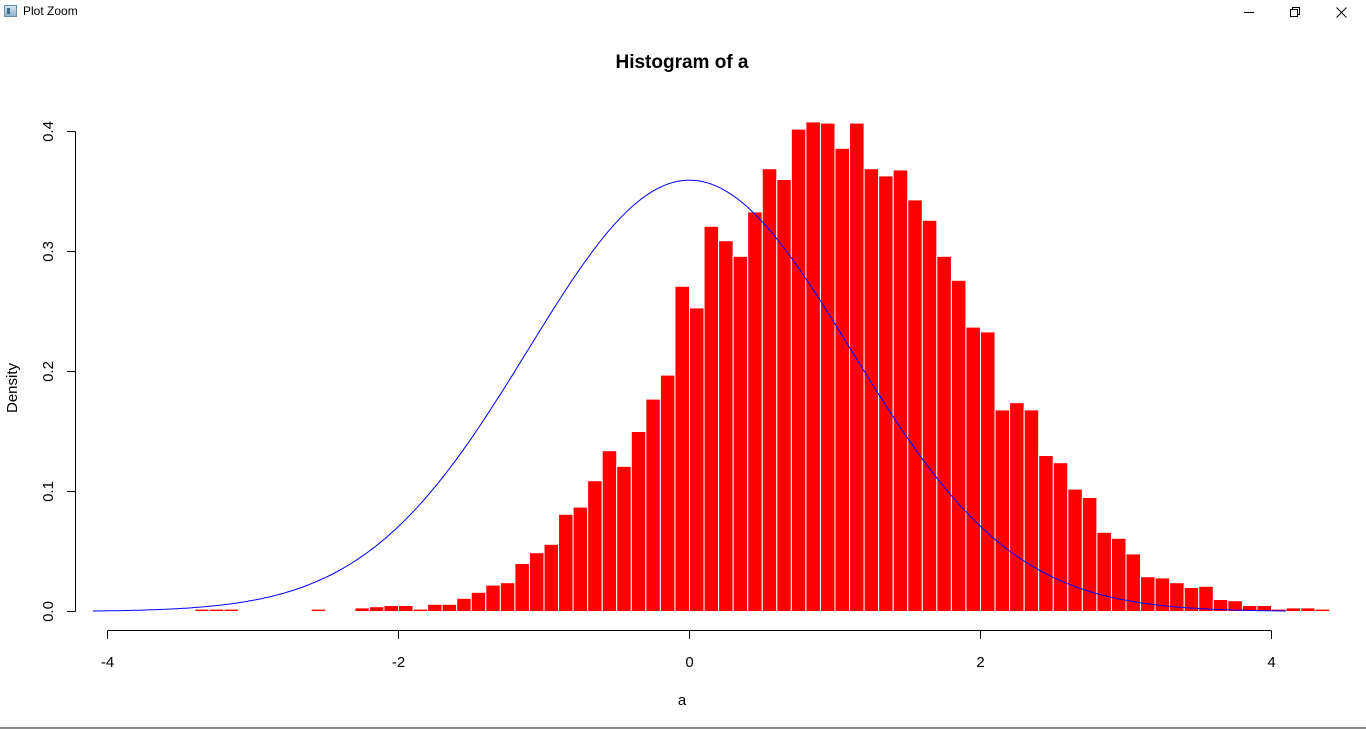  I want to click on x-tick-label: 2, so click(980, 662).